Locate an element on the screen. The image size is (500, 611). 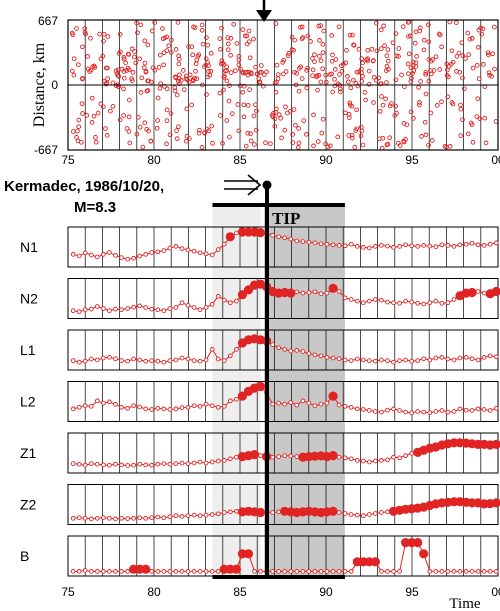
panel-frame is located at coordinates (283, 350).